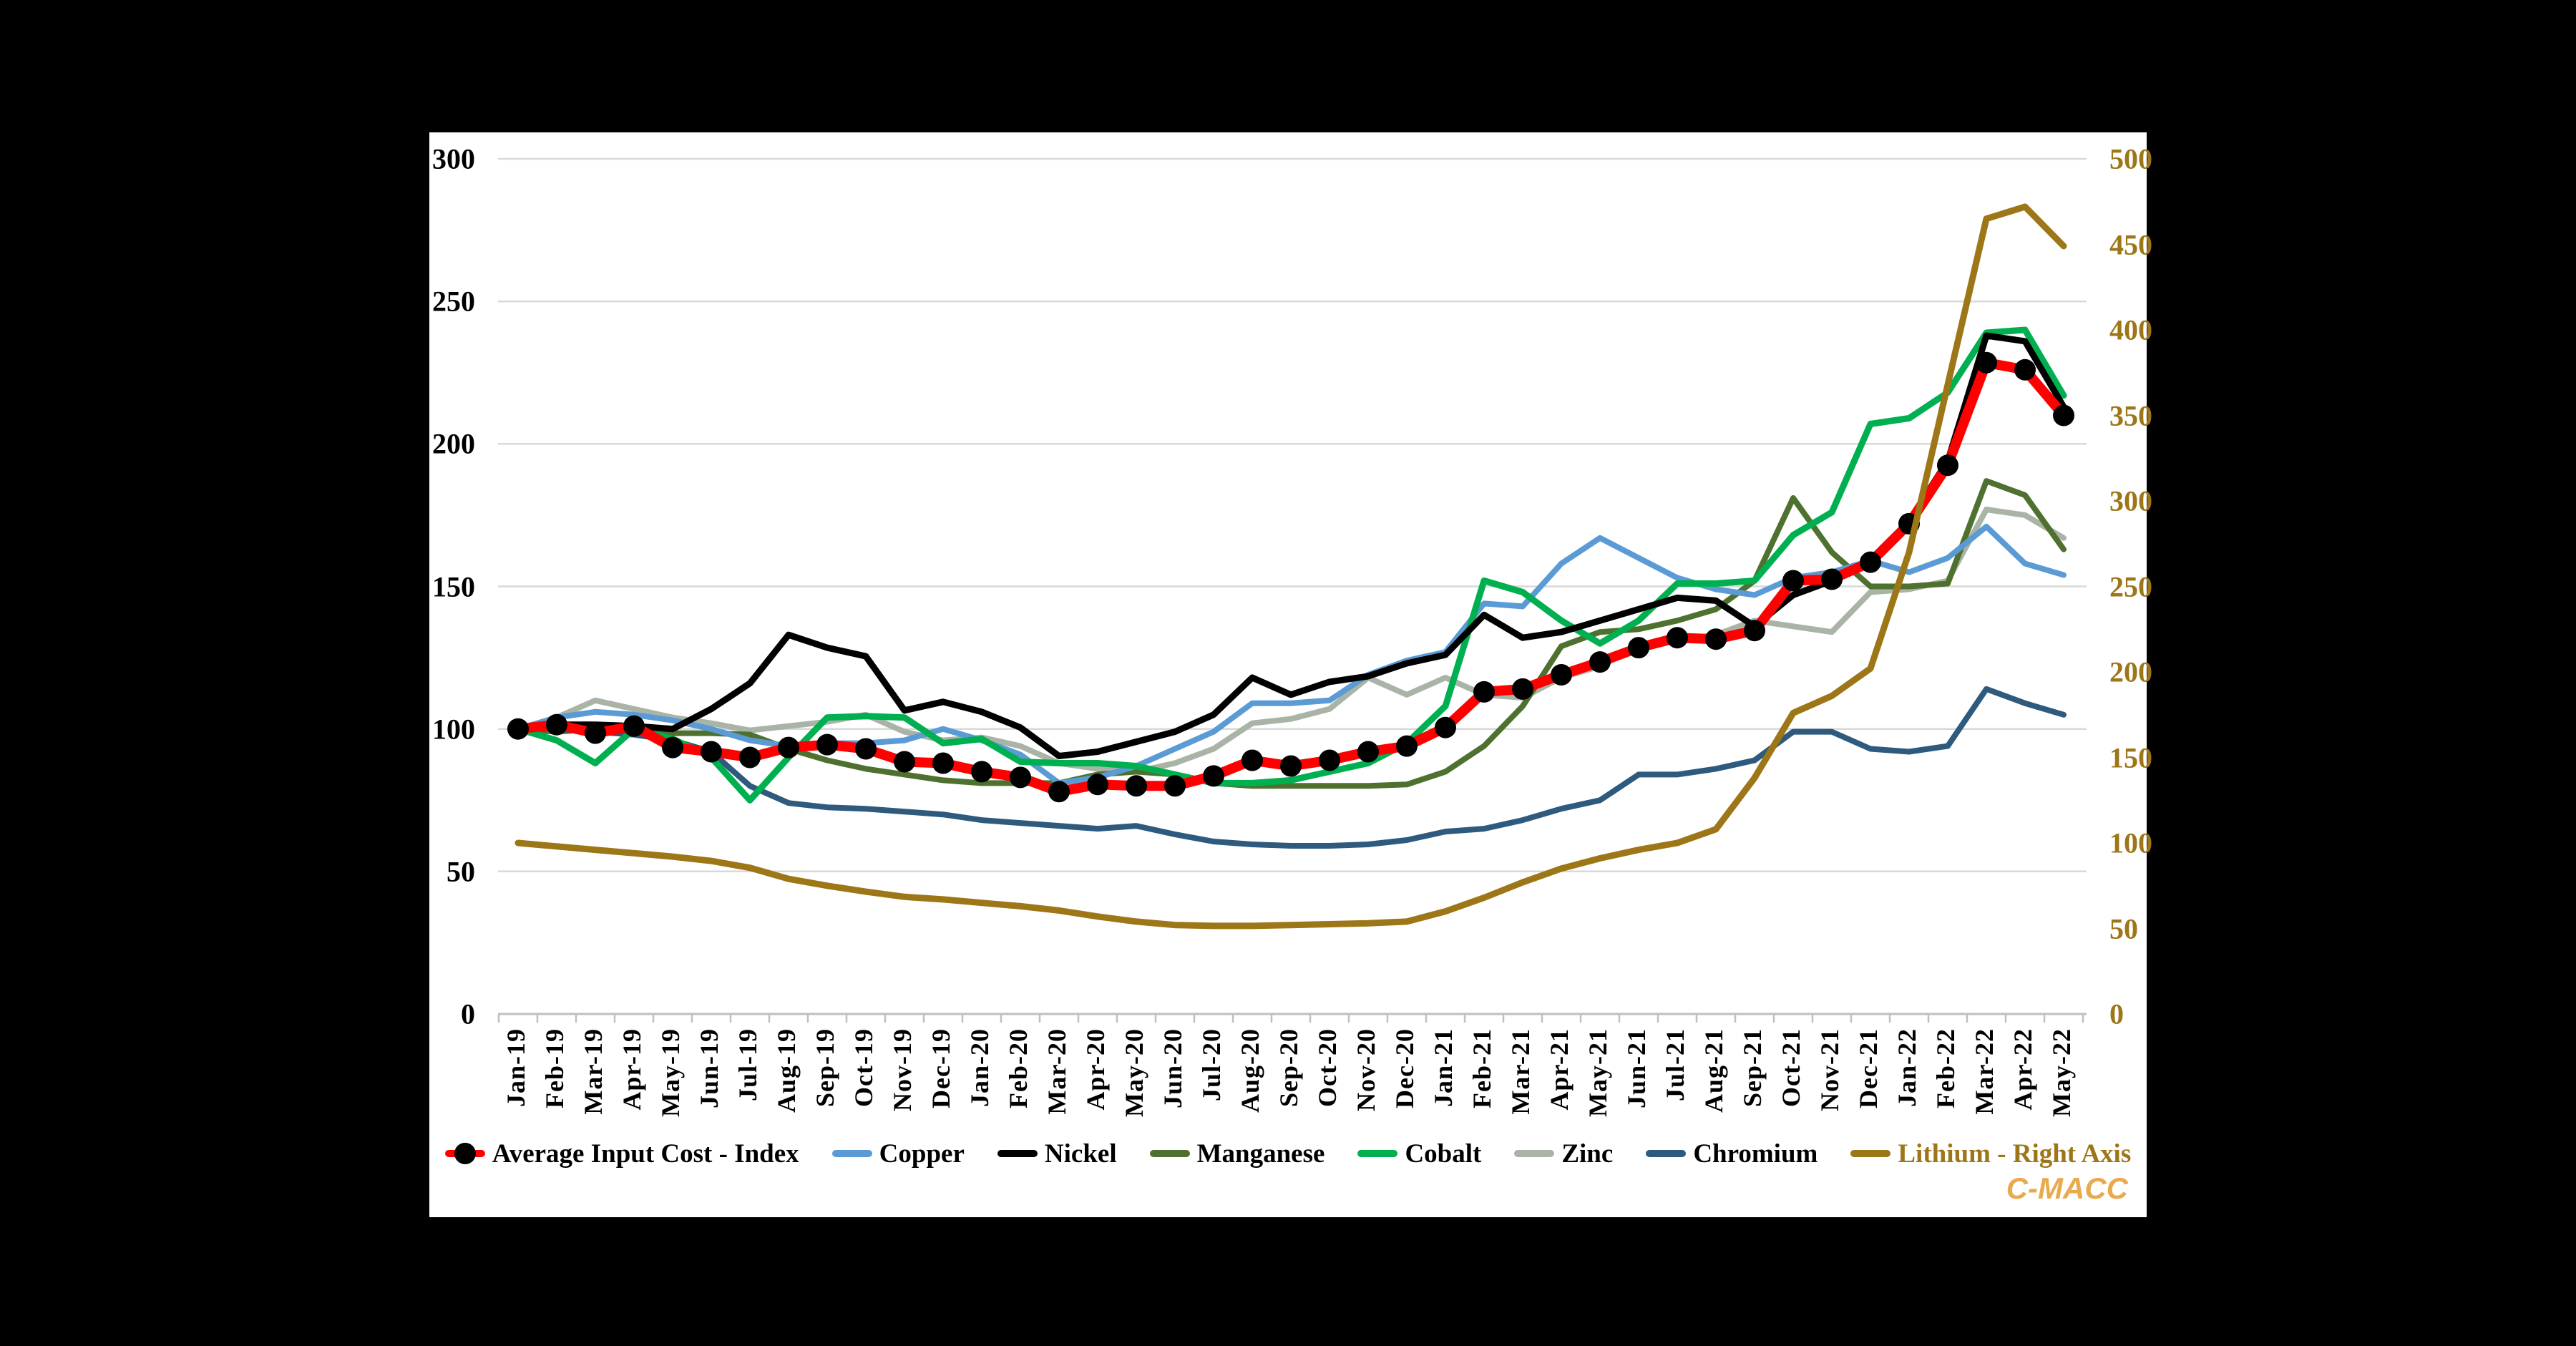 This screenshot has height=1346, width=2576. What do you see at coordinates (1907, 1068) in the screenshot?
I see `x-axis-tick-label: Jan-22` at bounding box center [1907, 1068].